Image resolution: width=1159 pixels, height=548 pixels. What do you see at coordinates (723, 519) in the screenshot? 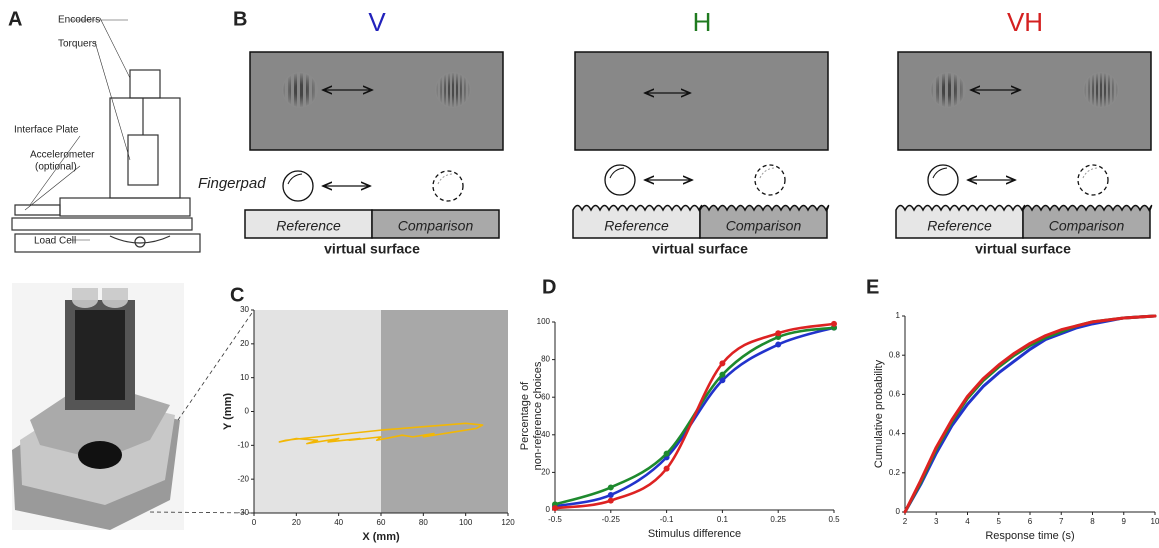
I see `x-tick-label: 0.1` at bounding box center [723, 519].